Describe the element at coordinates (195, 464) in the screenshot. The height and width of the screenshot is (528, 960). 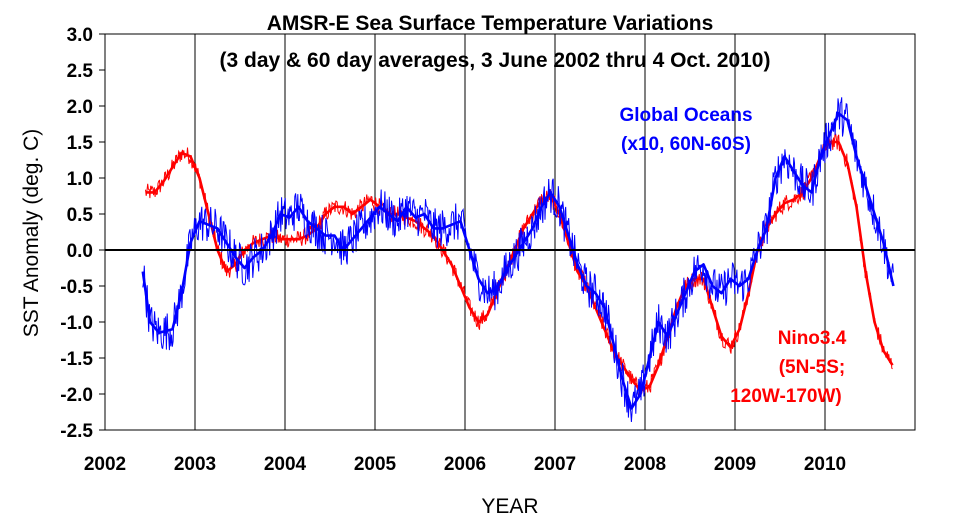
I see `x-tick-label: 2003` at that location.